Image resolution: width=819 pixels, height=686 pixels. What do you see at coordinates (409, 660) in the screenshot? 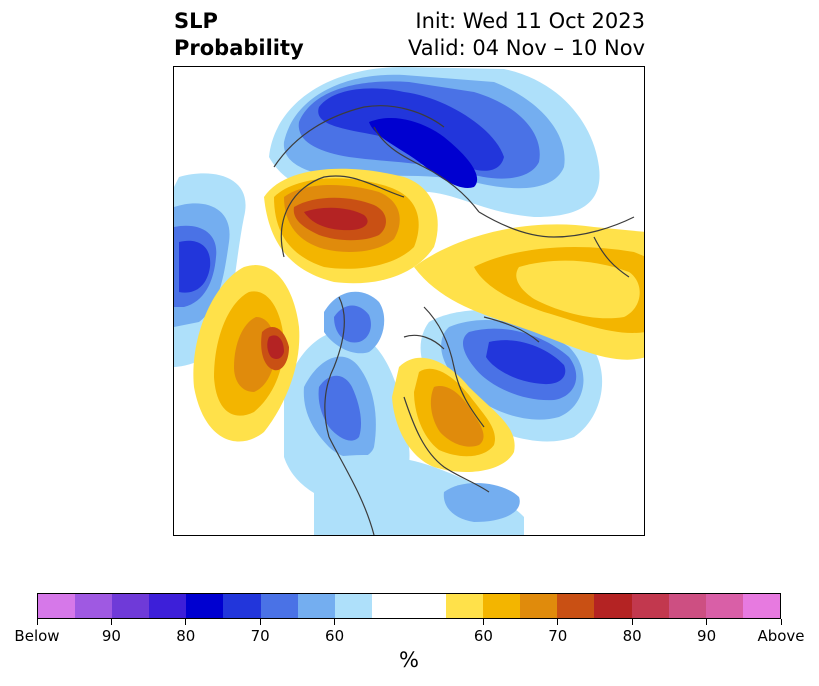
I see `colorbar-unit: %` at bounding box center [409, 660].